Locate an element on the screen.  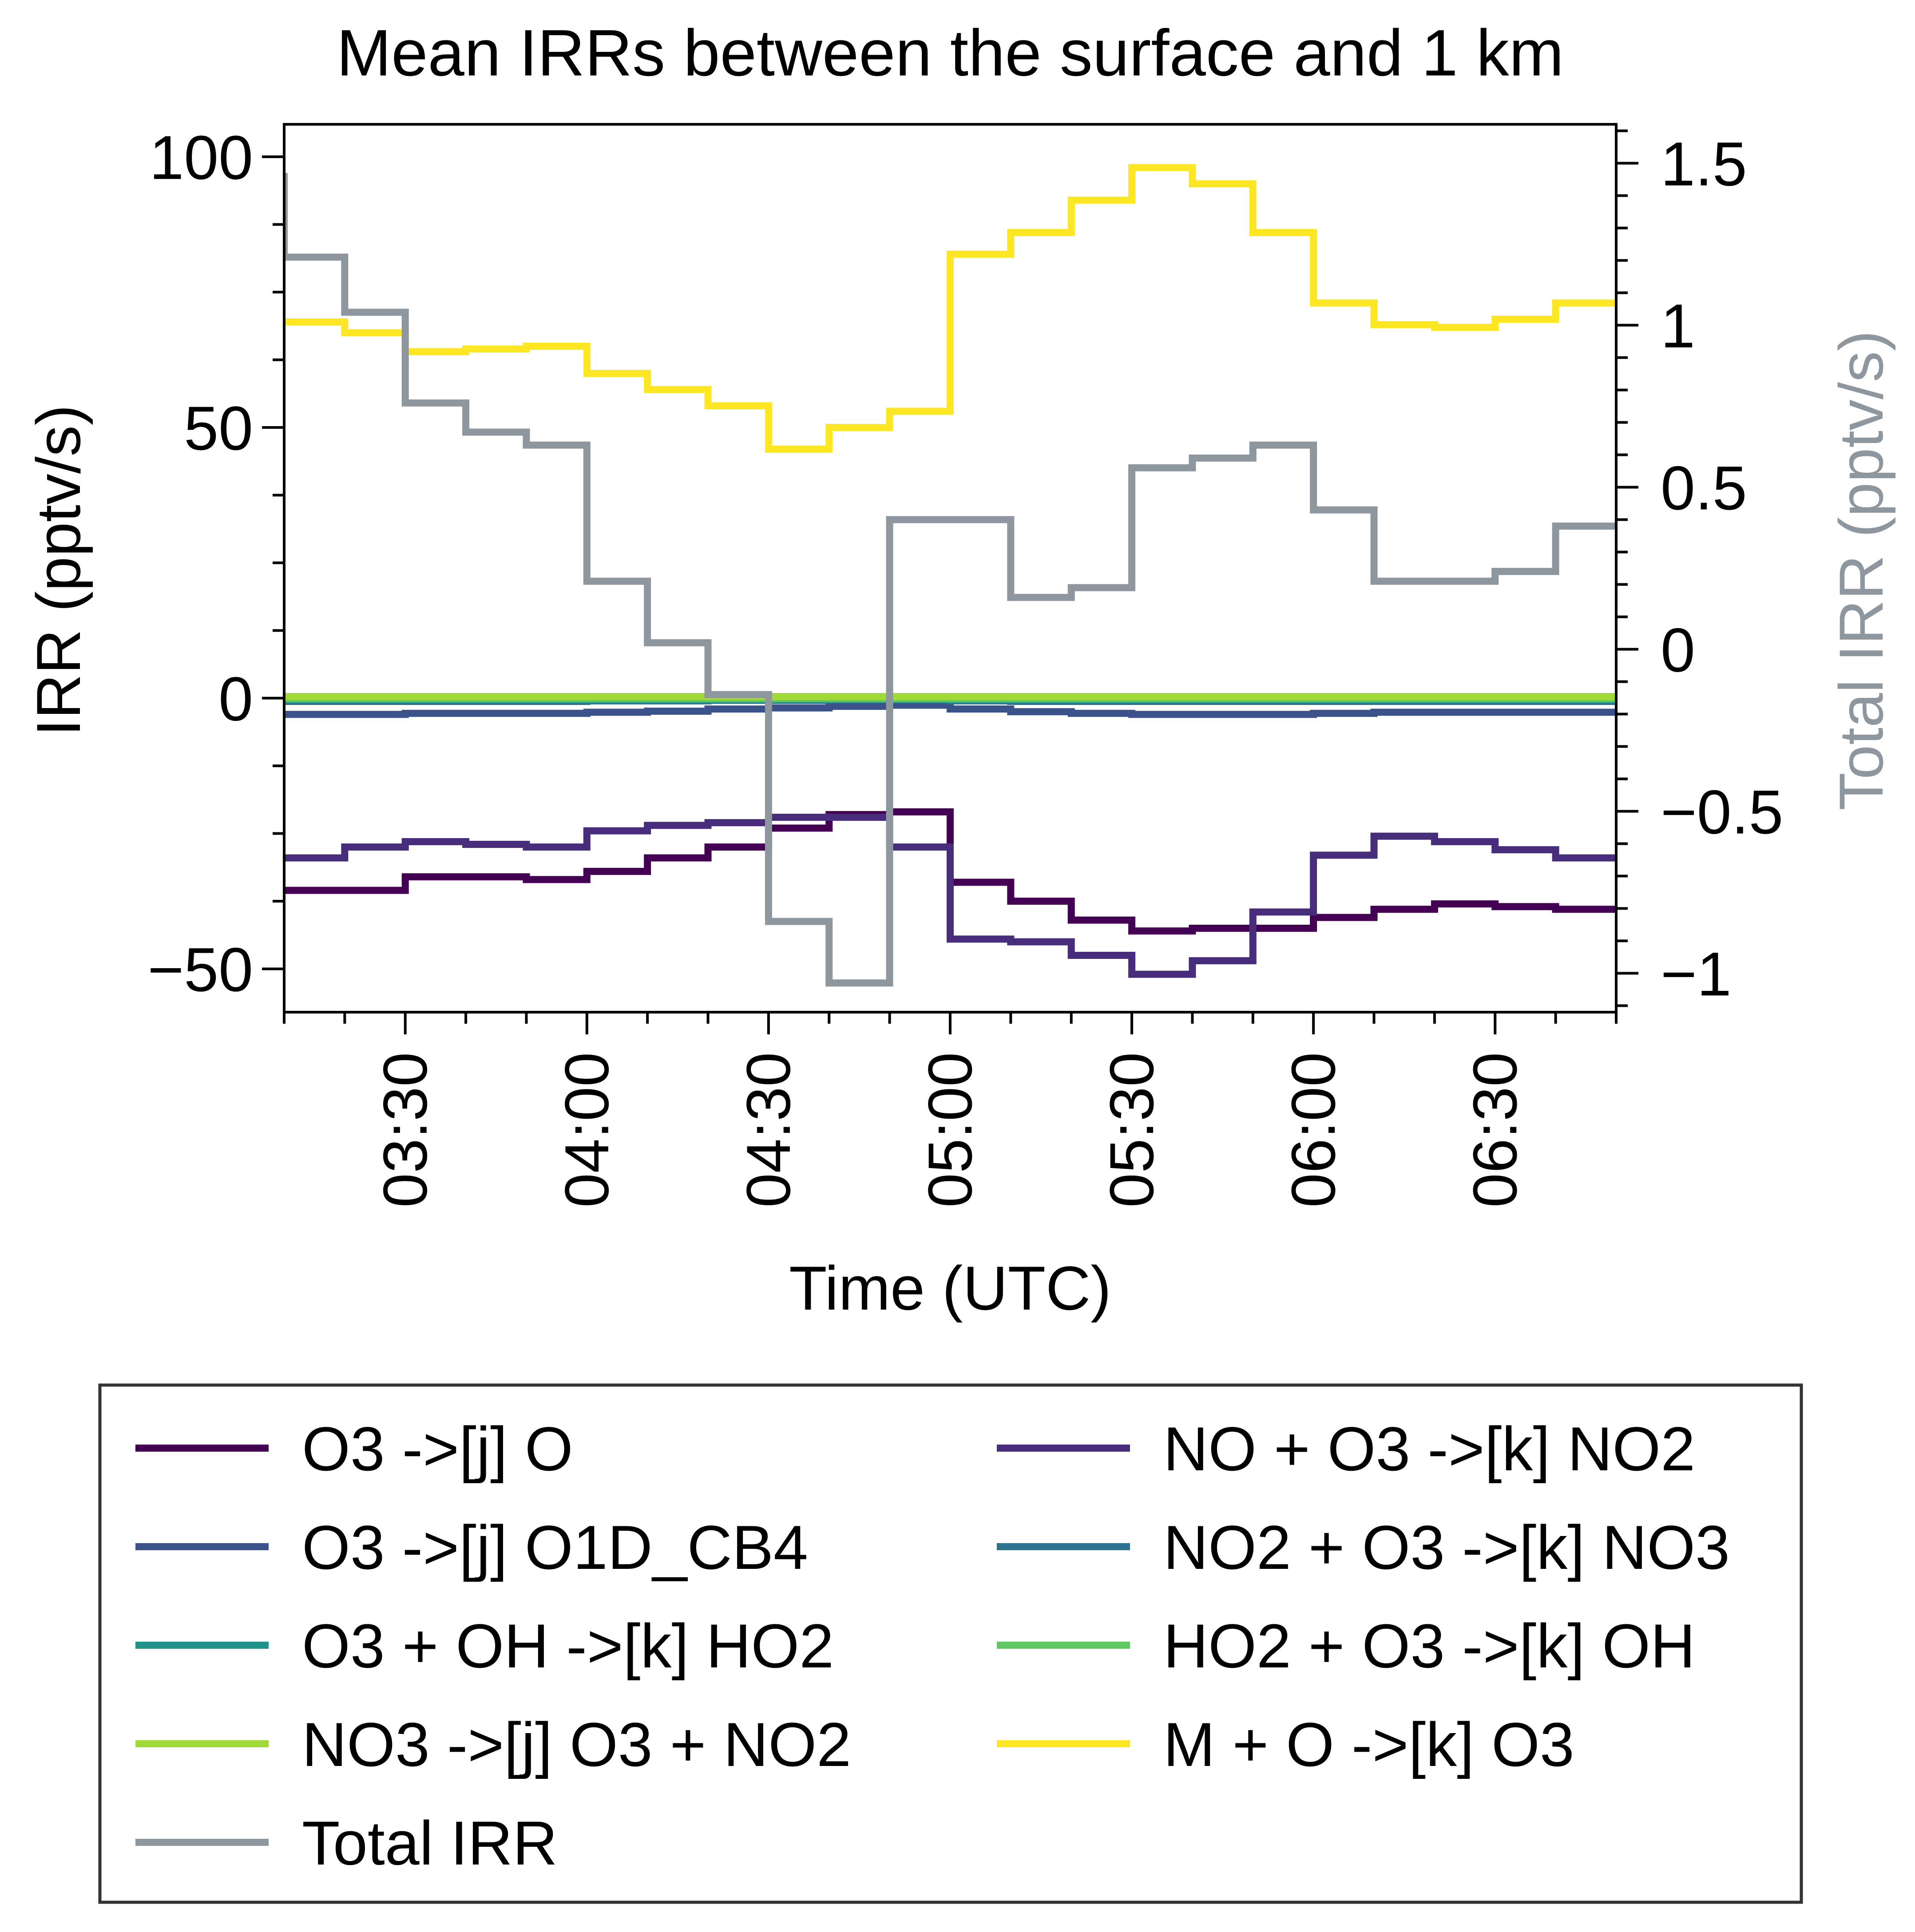
y-tick-label: 100 is located at coordinates (201, 157).